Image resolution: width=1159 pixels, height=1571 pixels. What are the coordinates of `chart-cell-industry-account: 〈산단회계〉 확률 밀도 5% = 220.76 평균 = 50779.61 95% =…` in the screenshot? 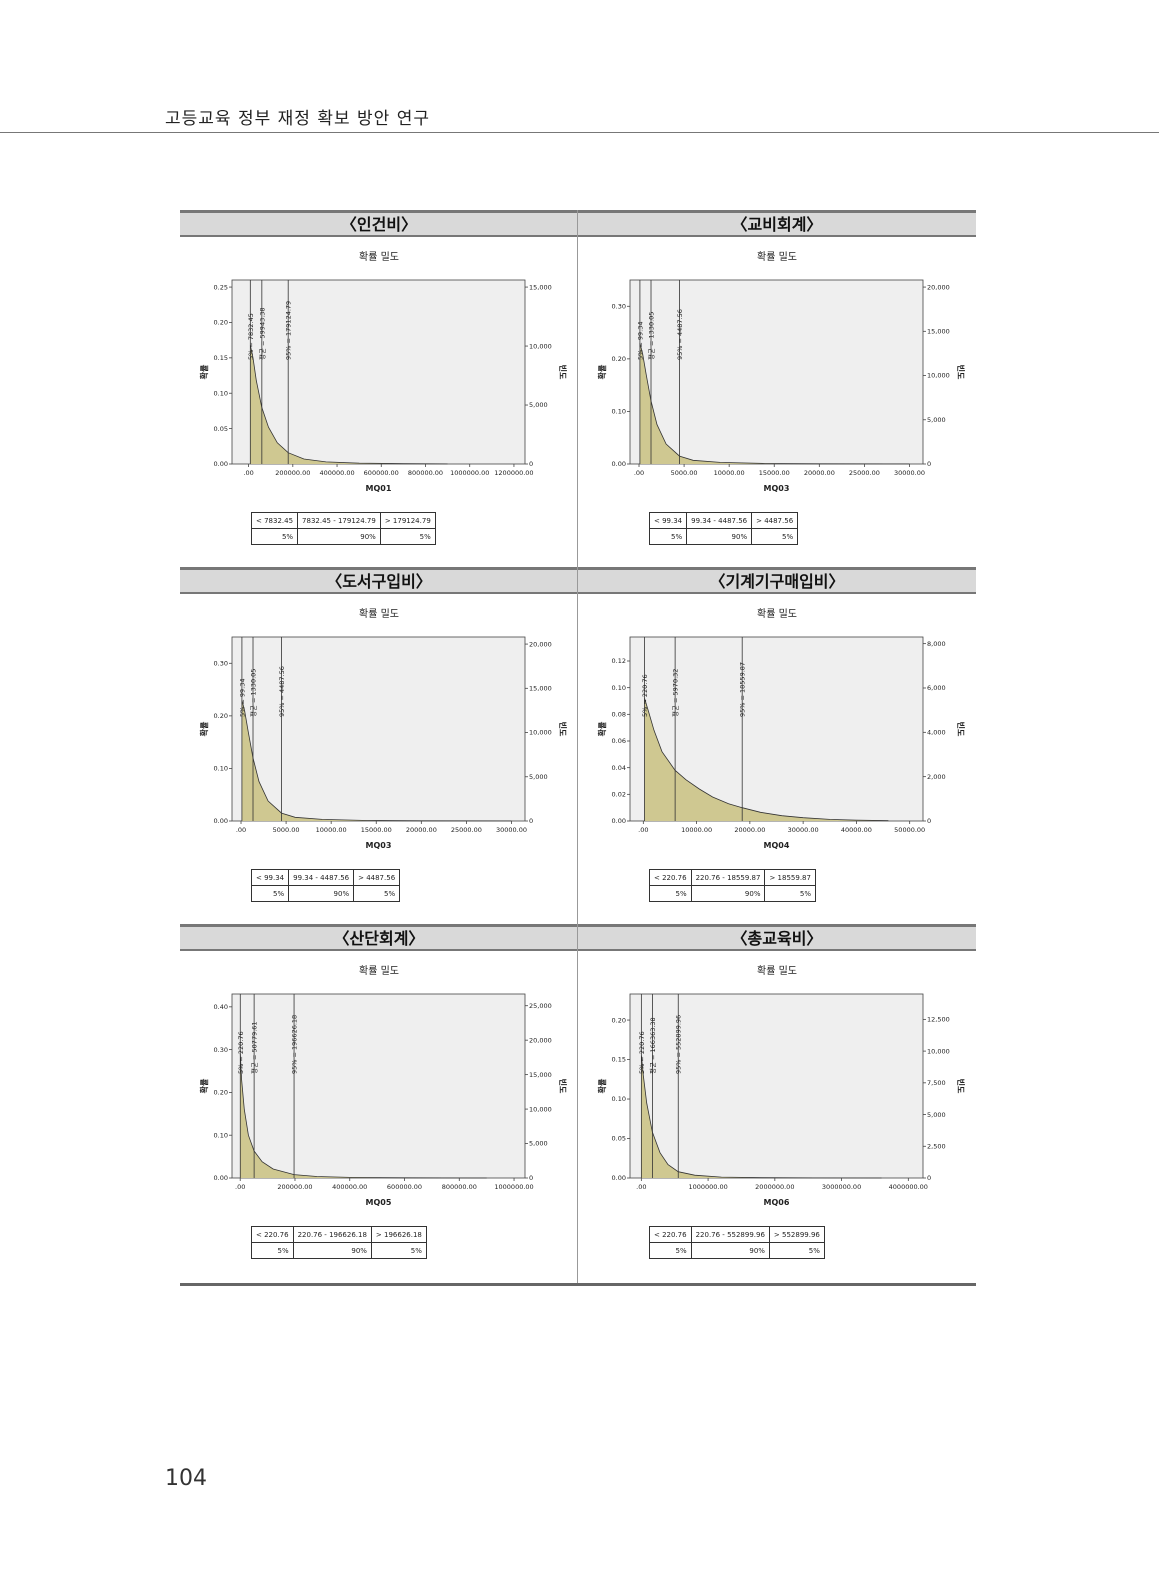 It's located at (379, 1102).